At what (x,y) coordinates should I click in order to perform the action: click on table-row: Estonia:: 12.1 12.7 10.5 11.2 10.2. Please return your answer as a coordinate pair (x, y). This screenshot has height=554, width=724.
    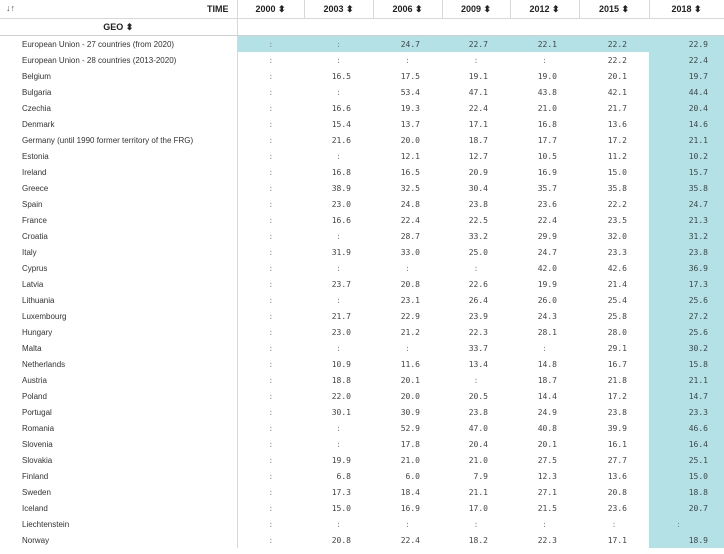
    Looking at the image, I should click on (362, 156).